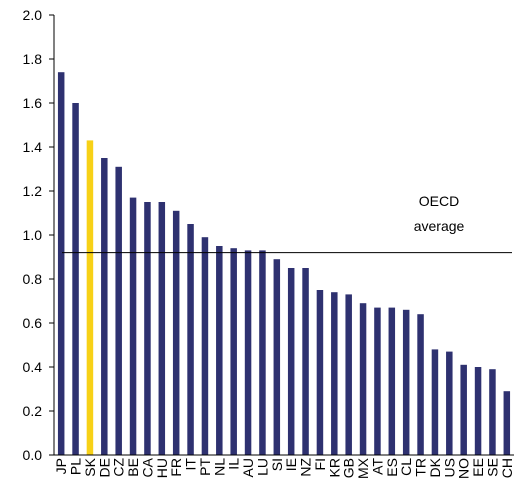 This screenshot has width=518, height=488. What do you see at coordinates (104, 306) in the screenshot?
I see `bar-de` at bounding box center [104, 306].